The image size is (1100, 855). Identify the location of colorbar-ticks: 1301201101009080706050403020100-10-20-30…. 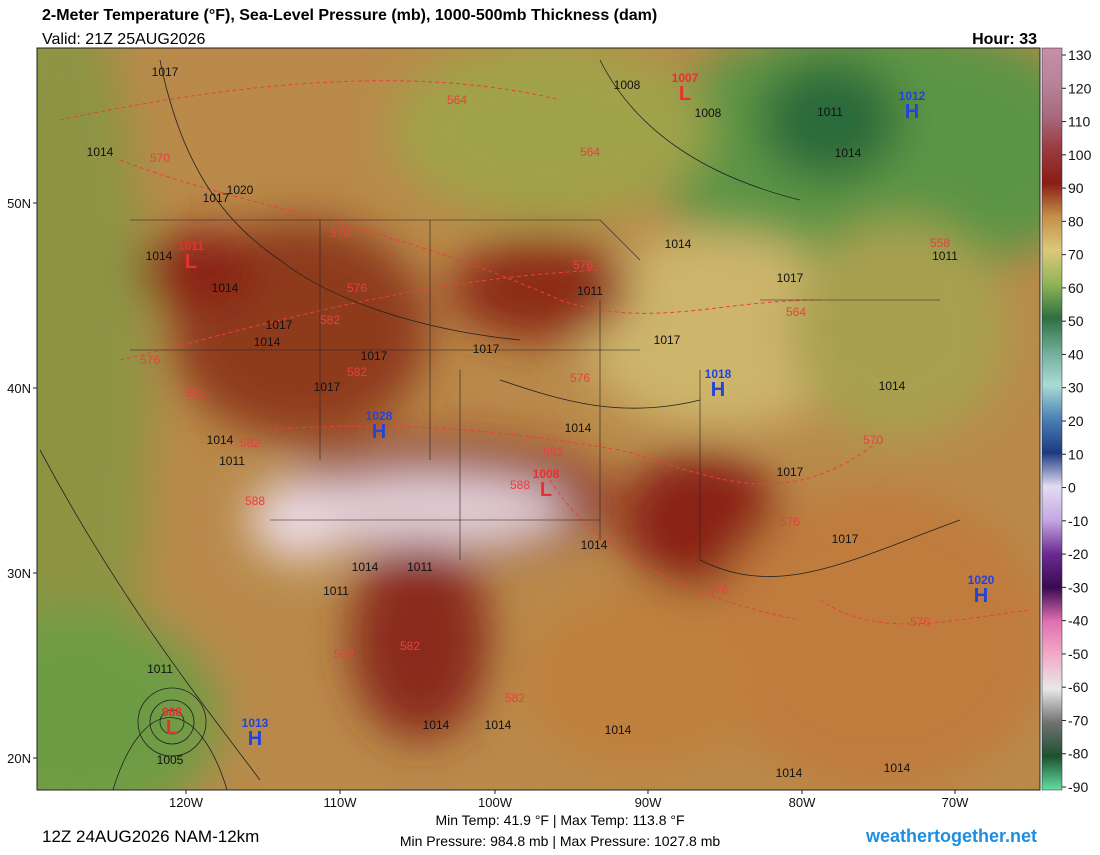
(1077, 421).